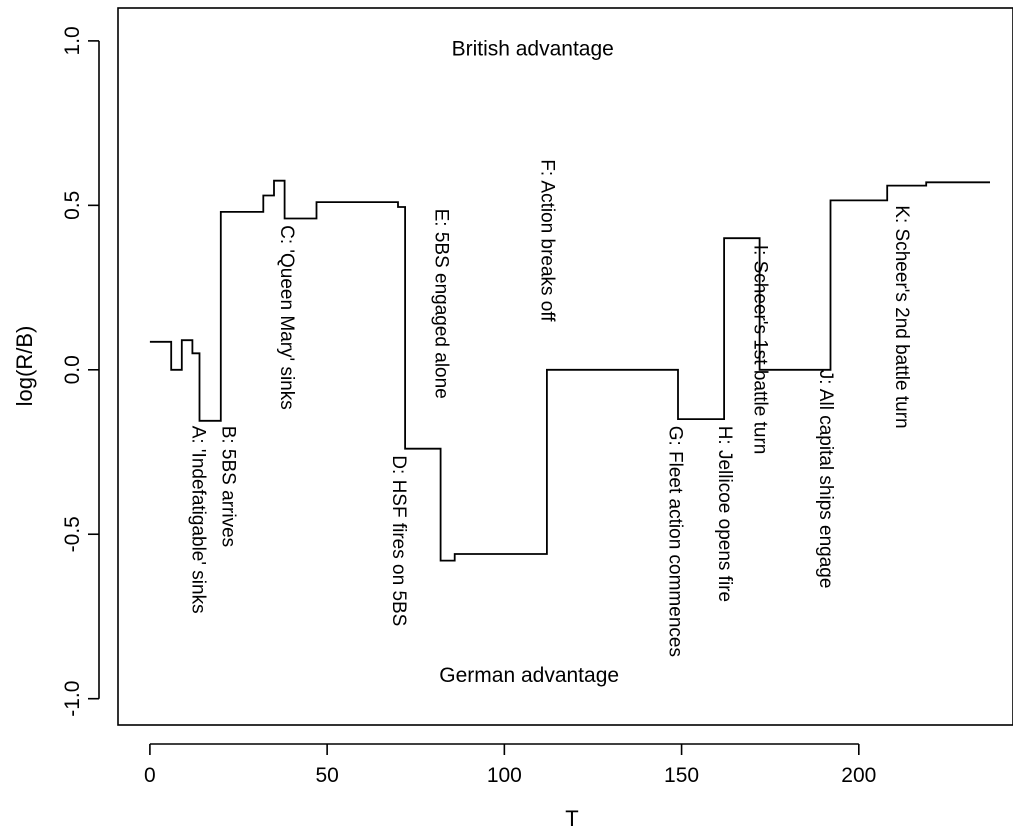 The height and width of the screenshot is (834, 1013). I want to click on y-tick-label: 1.0, so click(72, 40).